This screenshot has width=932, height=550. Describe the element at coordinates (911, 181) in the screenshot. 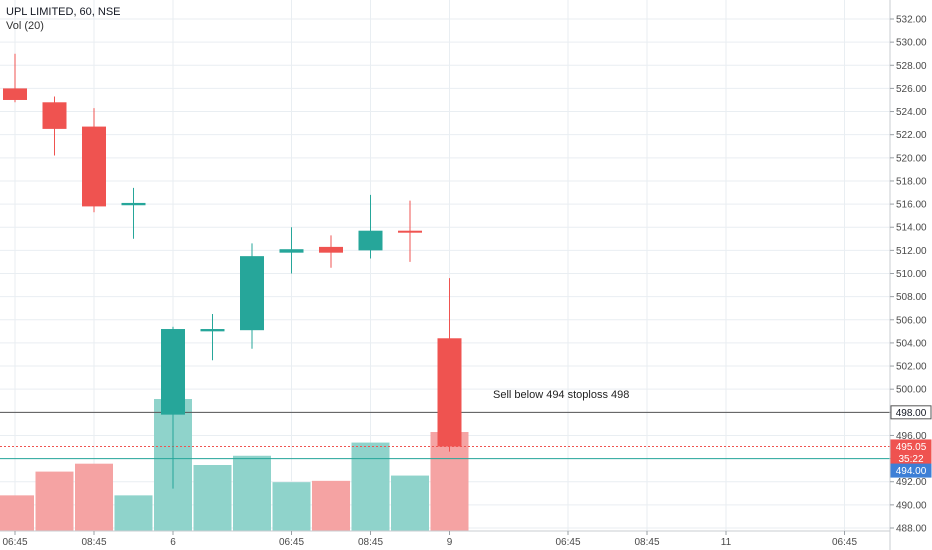

I see `price-tick-label: 518.00` at that location.